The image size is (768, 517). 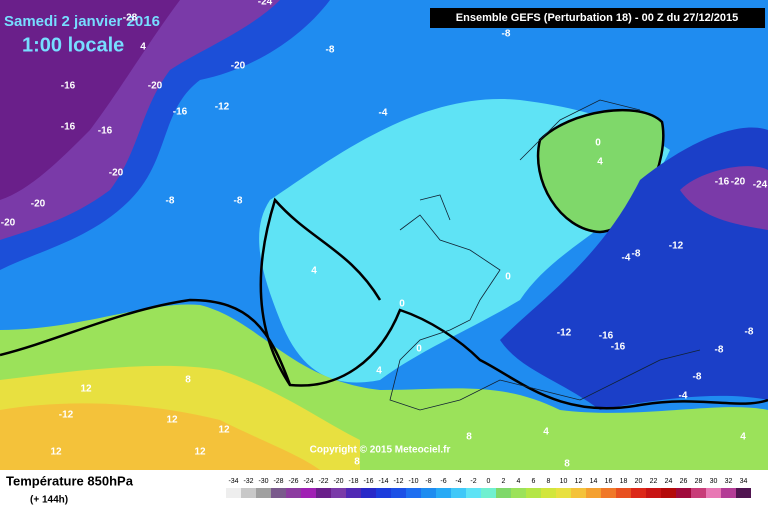 What do you see at coordinates (639, 481) in the screenshot?
I see `scale-label: 20` at bounding box center [639, 481].